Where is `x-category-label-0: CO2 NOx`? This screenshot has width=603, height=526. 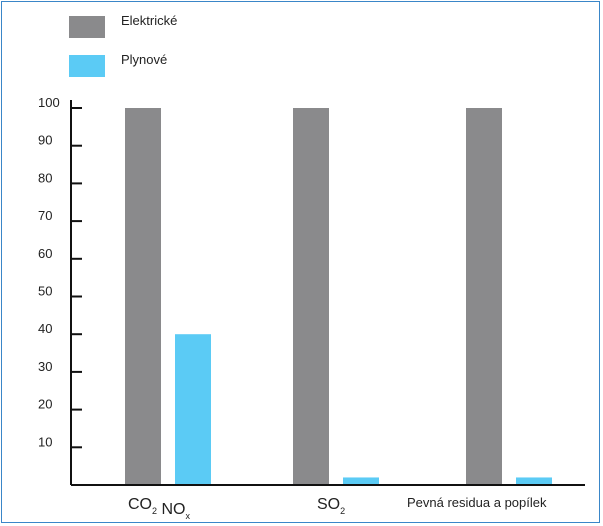 x-category-label-0: CO2 NOx is located at coordinates (159, 508).